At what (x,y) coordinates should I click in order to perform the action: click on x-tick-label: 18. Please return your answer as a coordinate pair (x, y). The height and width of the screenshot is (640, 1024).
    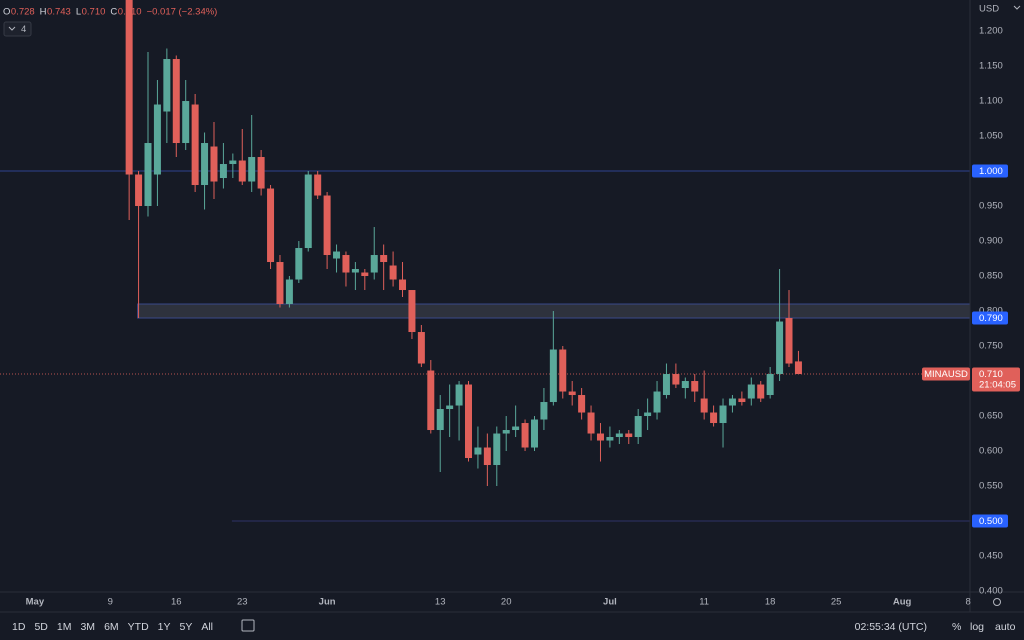
    Looking at the image, I should click on (770, 602).